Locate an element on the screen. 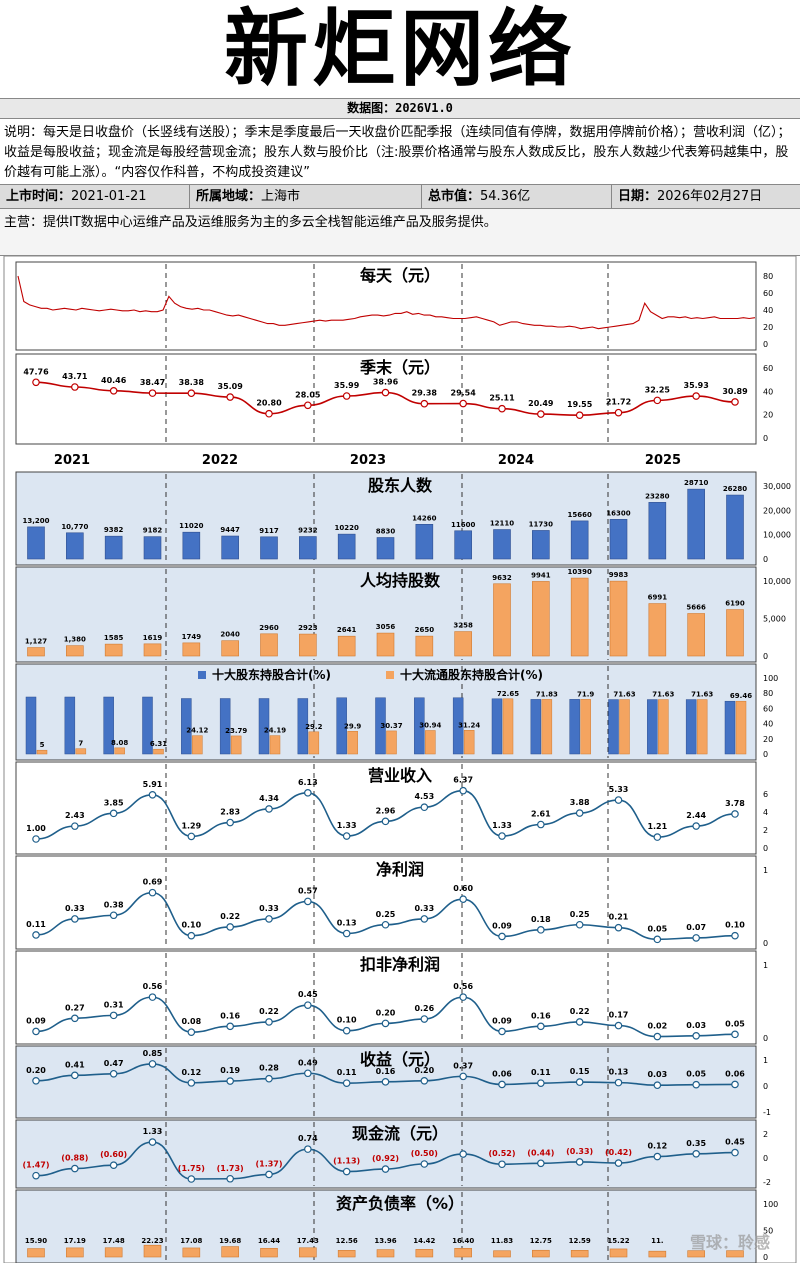  year-label: 2021 is located at coordinates (72, 460).